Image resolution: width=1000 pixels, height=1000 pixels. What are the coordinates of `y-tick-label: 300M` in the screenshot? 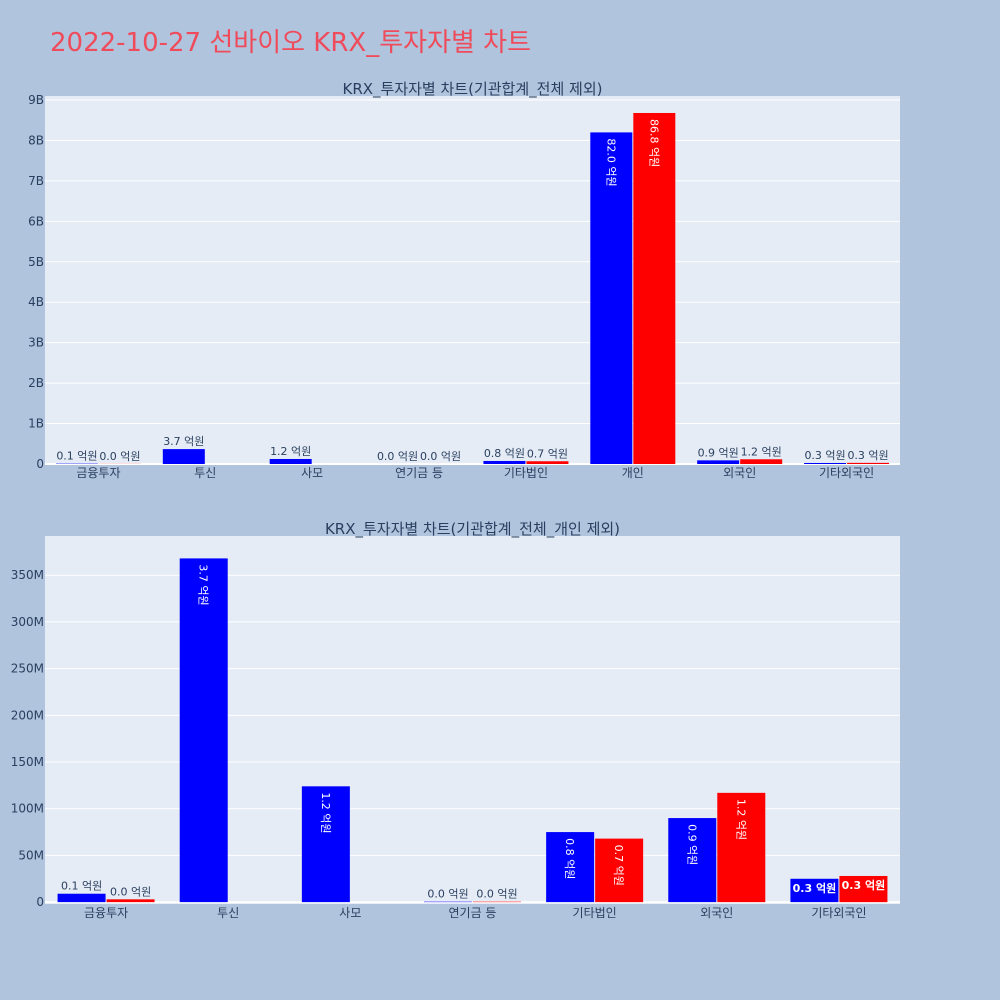 It's located at (27, 622).